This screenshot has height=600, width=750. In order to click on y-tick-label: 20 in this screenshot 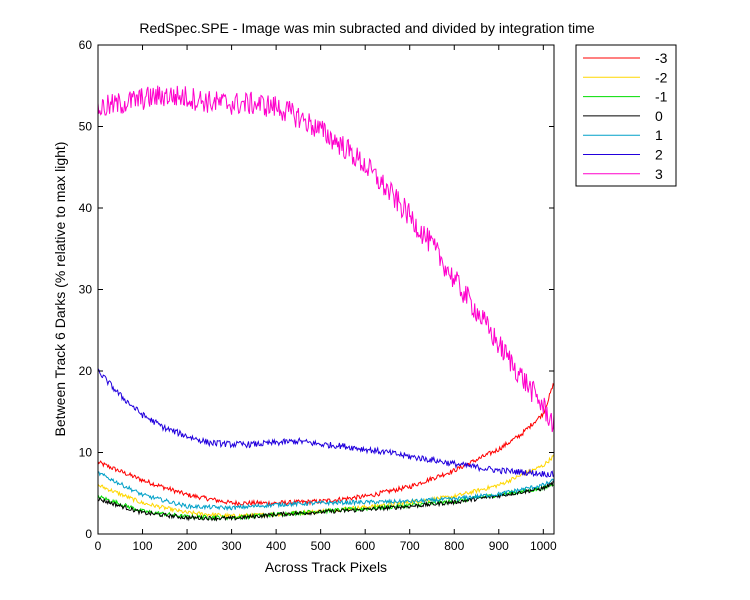, I will do `click(86, 371)`.